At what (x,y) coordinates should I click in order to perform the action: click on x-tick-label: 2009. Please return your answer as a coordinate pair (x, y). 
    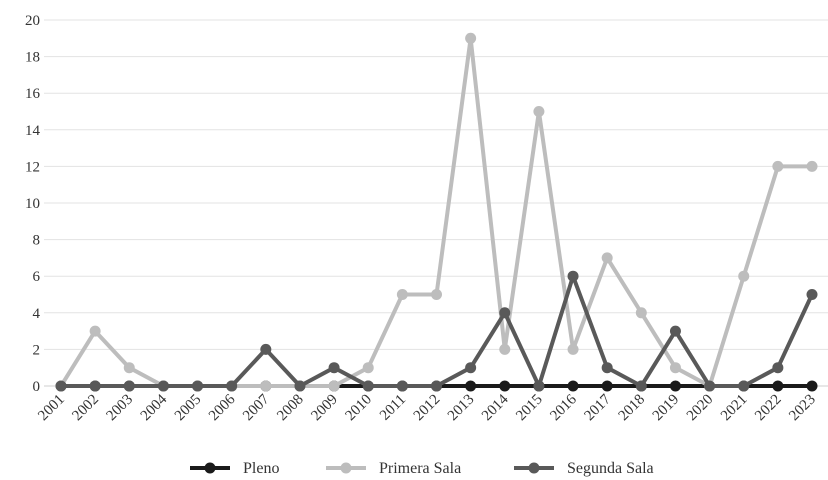
    Looking at the image, I should click on (324, 408).